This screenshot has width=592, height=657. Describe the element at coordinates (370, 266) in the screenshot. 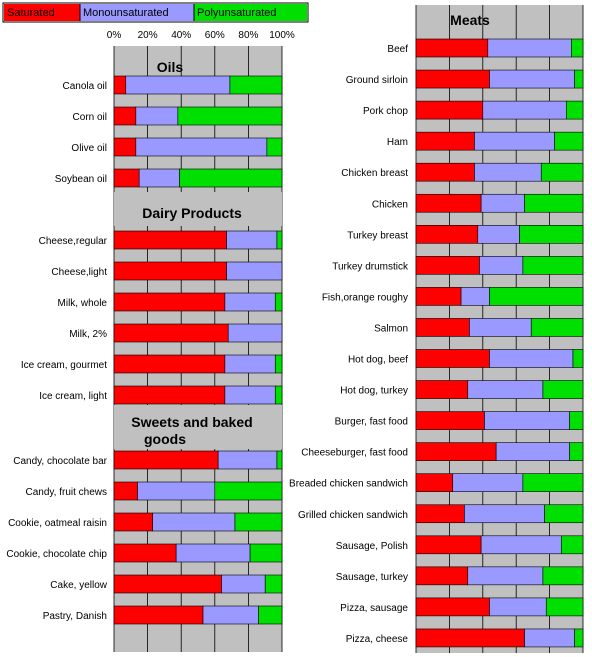

I see `category-label: Turkey drumstick` at that location.